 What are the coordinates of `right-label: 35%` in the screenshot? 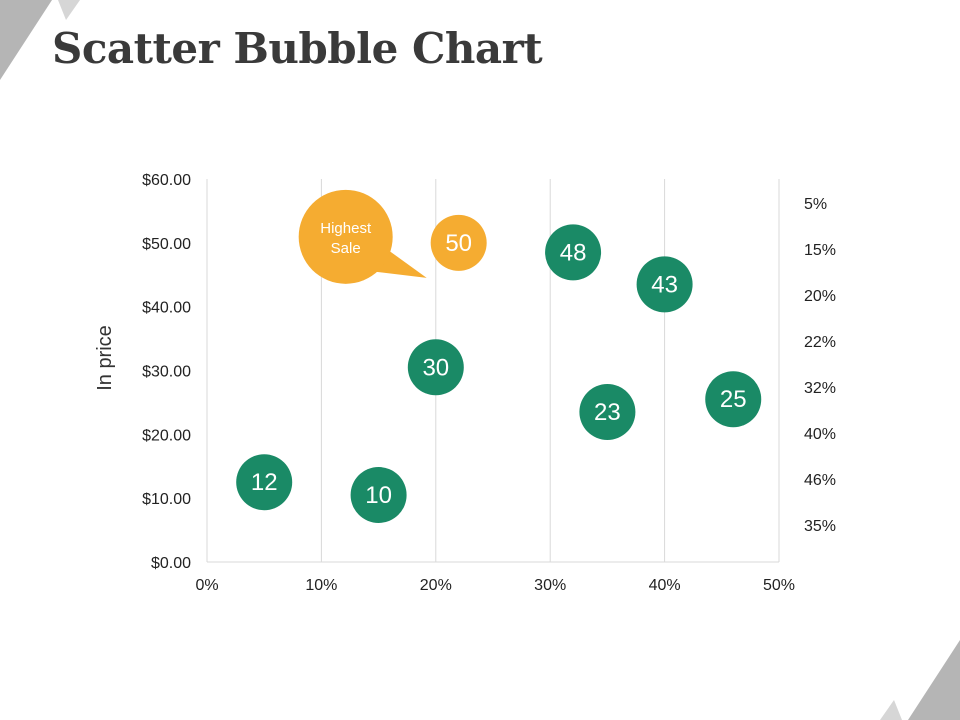 It's located at (820, 526).